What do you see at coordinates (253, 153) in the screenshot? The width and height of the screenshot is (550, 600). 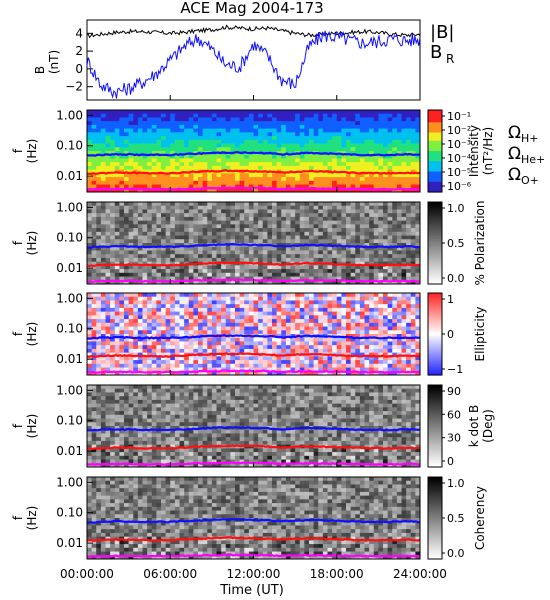 I see `ion-line-H+` at bounding box center [253, 153].